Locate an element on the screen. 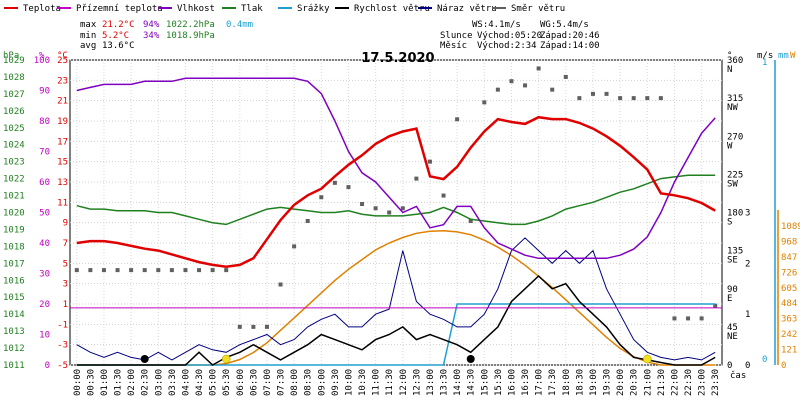 This screenshot has height=400, width=800. tick-wm2: 847 is located at coordinates (789, 258).